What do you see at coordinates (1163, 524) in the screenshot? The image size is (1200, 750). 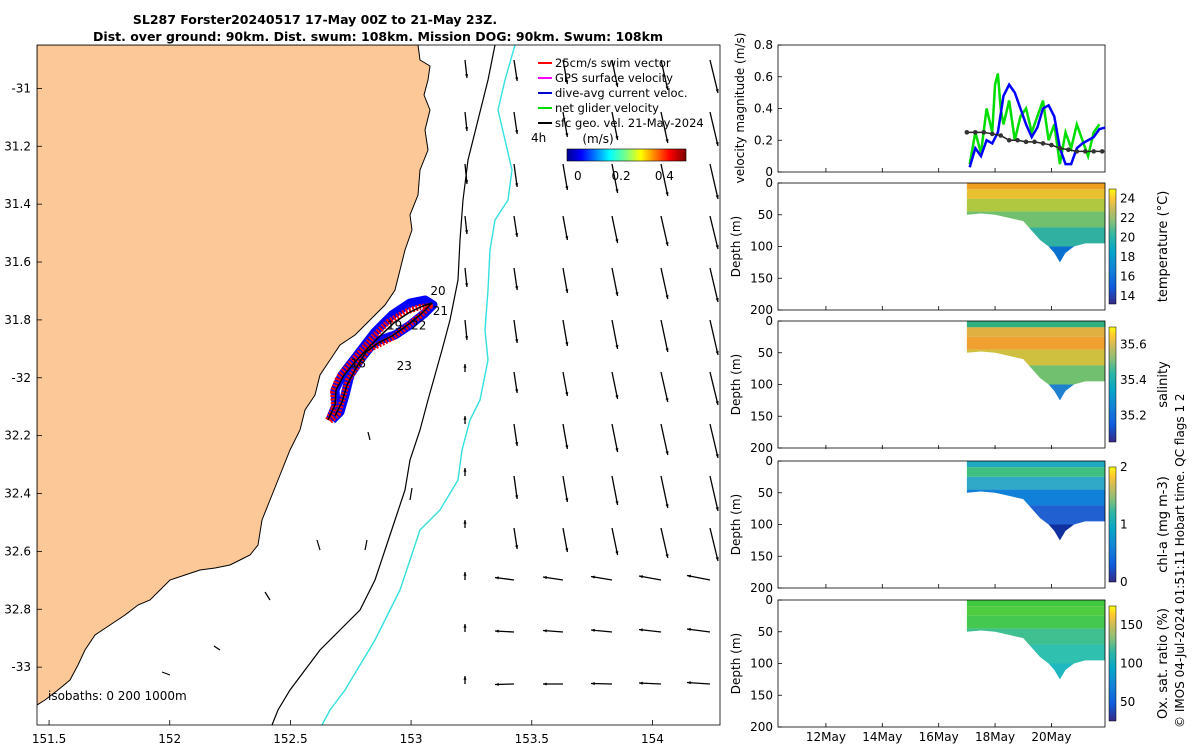 I see `section-colorbar-label: chl-a (mg m-3)` at bounding box center [1163, 524].